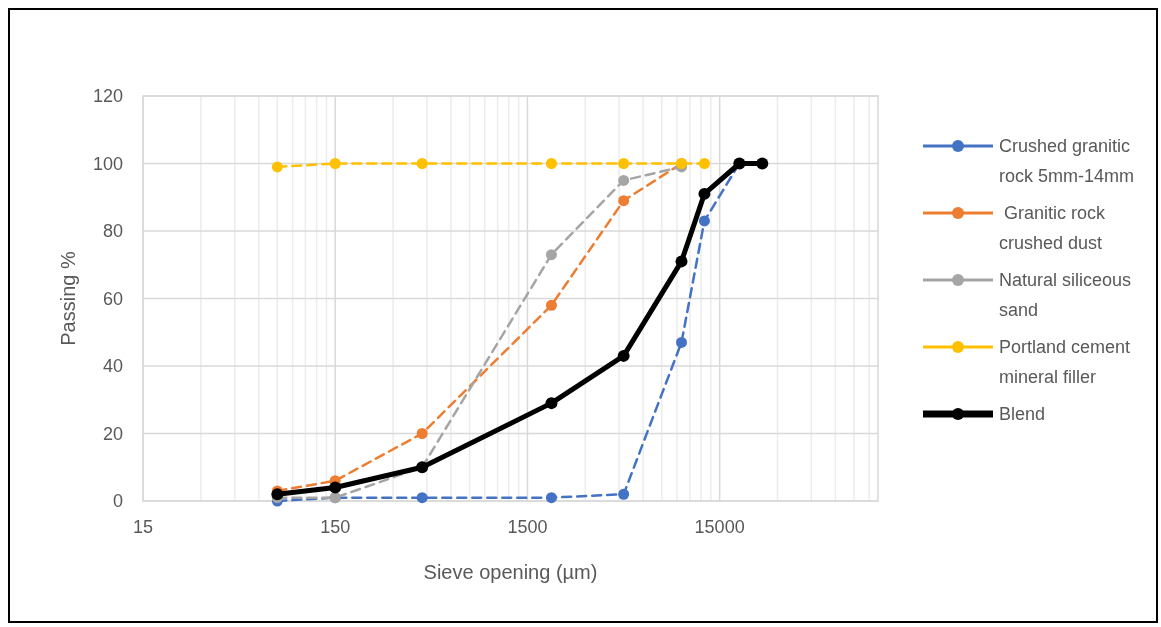 This screenshot has height=627, width=1161. Describe the element at coordinates (143, 527) in the screenshot. I see `x-tick-label: 15` at that location.